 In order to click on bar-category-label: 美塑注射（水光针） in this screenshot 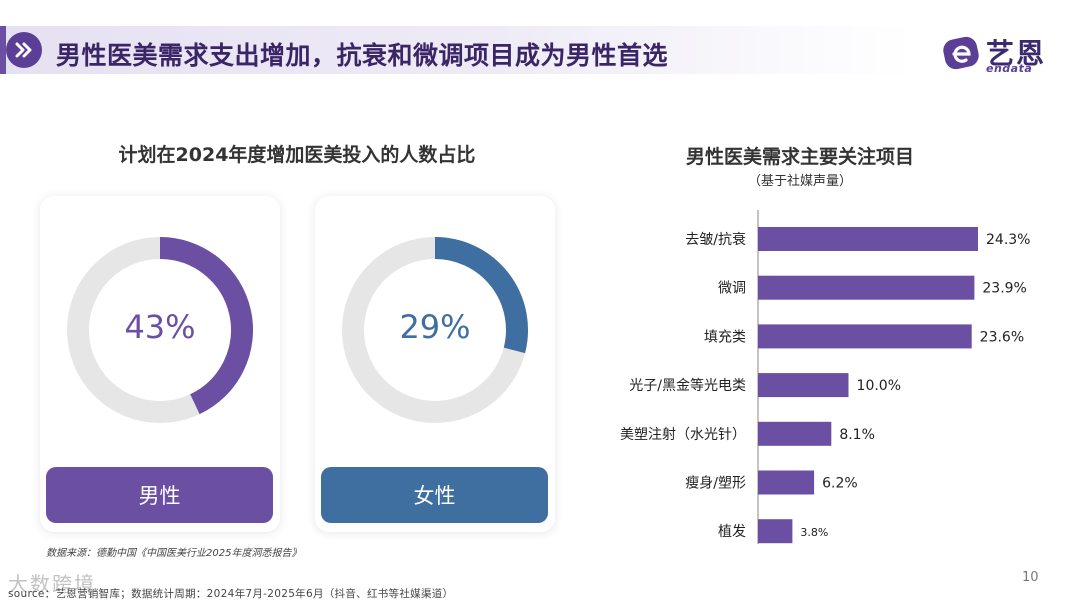, I will do `click(683, 435)`.